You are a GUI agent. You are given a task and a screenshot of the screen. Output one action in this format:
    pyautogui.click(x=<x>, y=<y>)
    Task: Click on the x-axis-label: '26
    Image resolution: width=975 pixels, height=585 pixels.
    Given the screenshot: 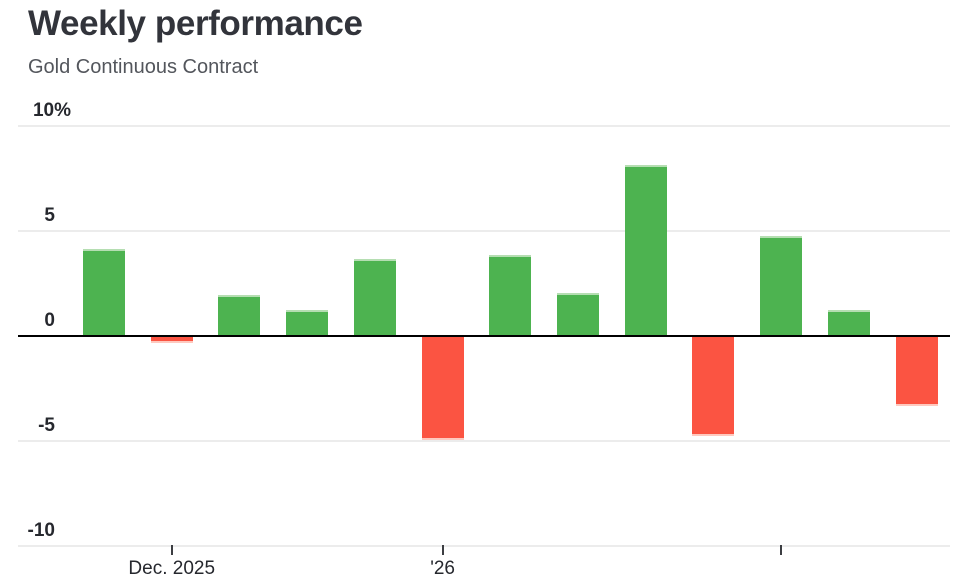 What is the action you would take?
    pyautogui.click(x=442, y=568)
    